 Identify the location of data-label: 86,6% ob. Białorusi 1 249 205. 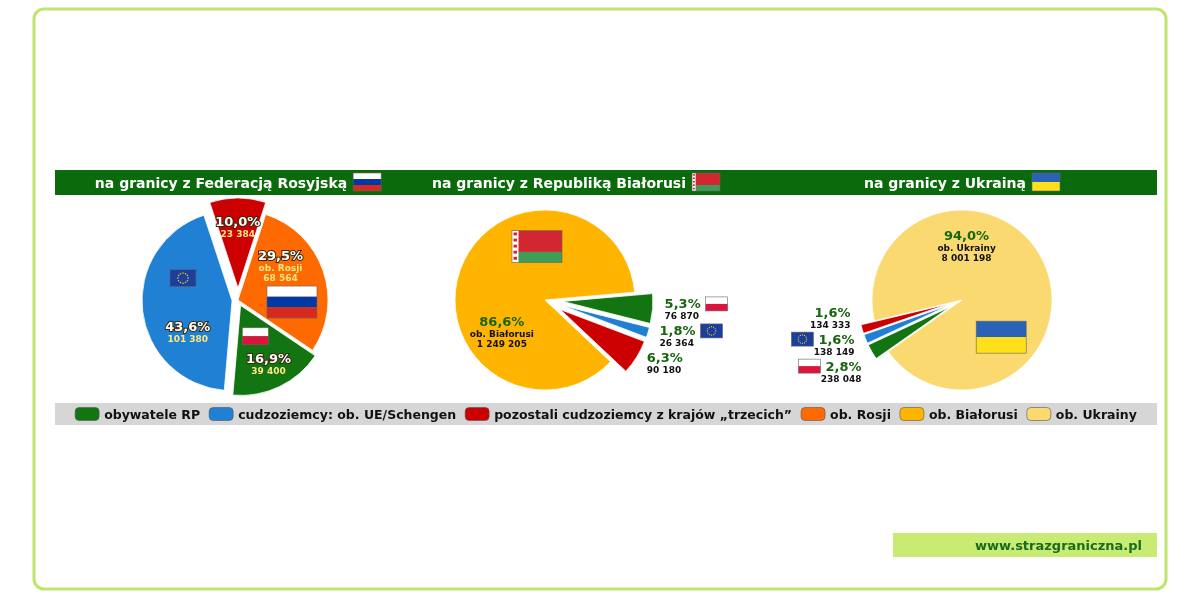
(501, 331).